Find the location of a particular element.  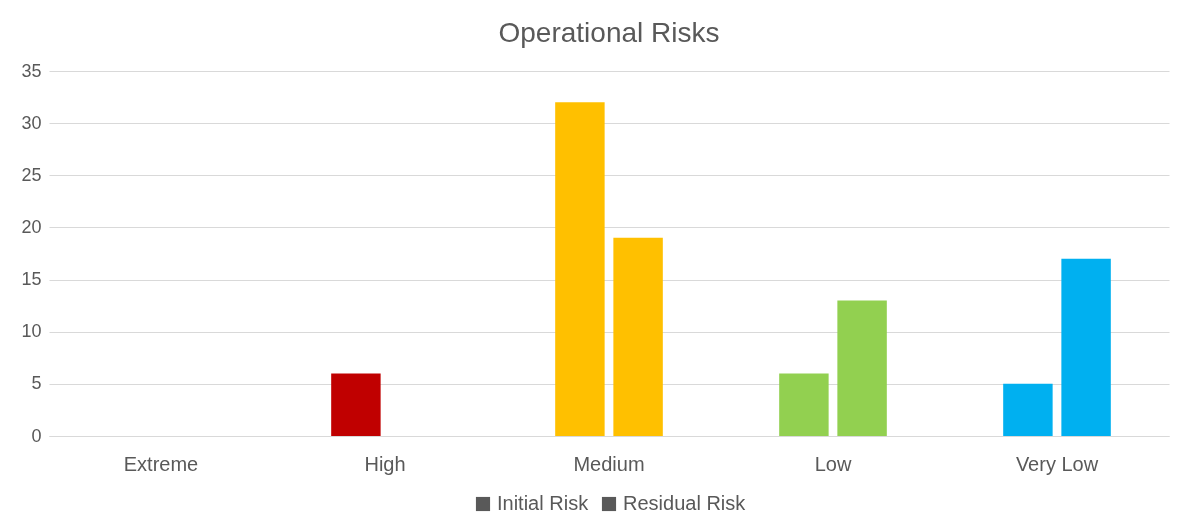

y-tick-label: 10 is located at coordinates (31, 331).